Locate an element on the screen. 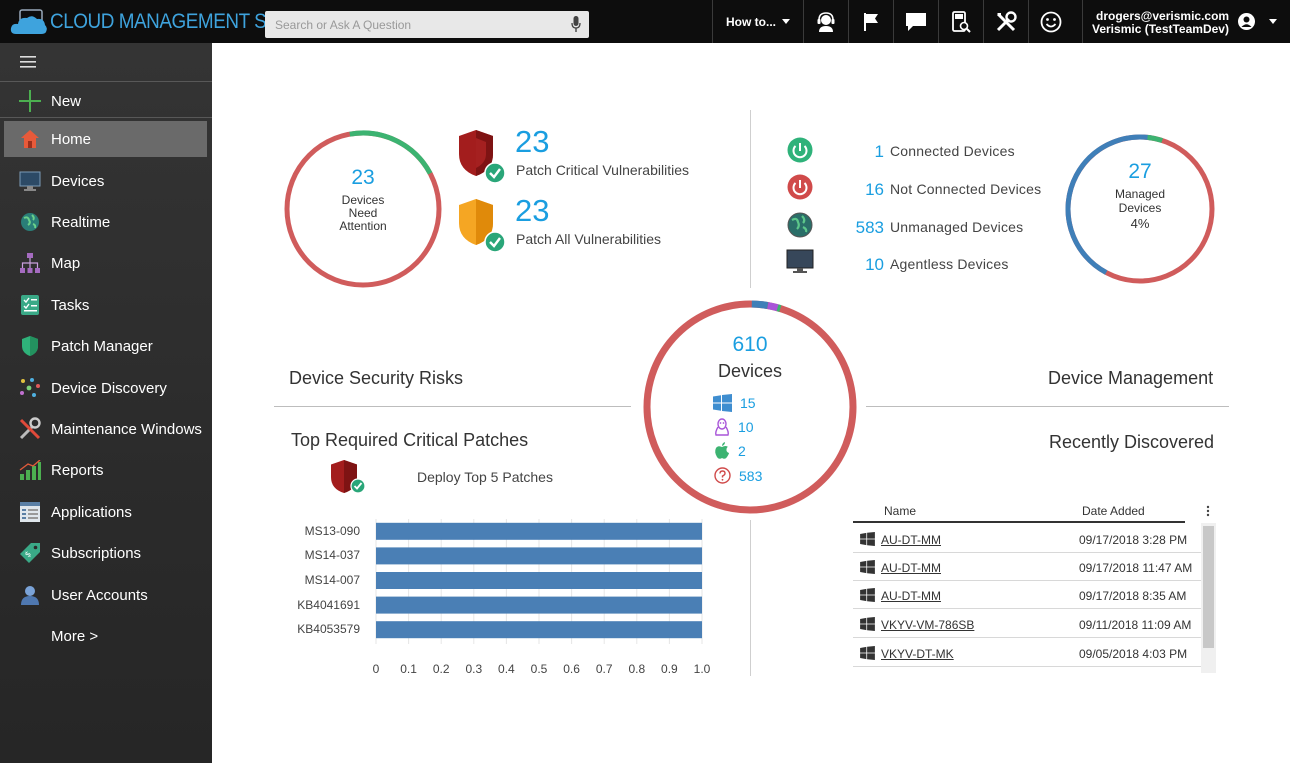 Image resolution: width=1290 pixels, height=763 pixels. apple-device-count-row: 2 is located at coordinates (730, 451).